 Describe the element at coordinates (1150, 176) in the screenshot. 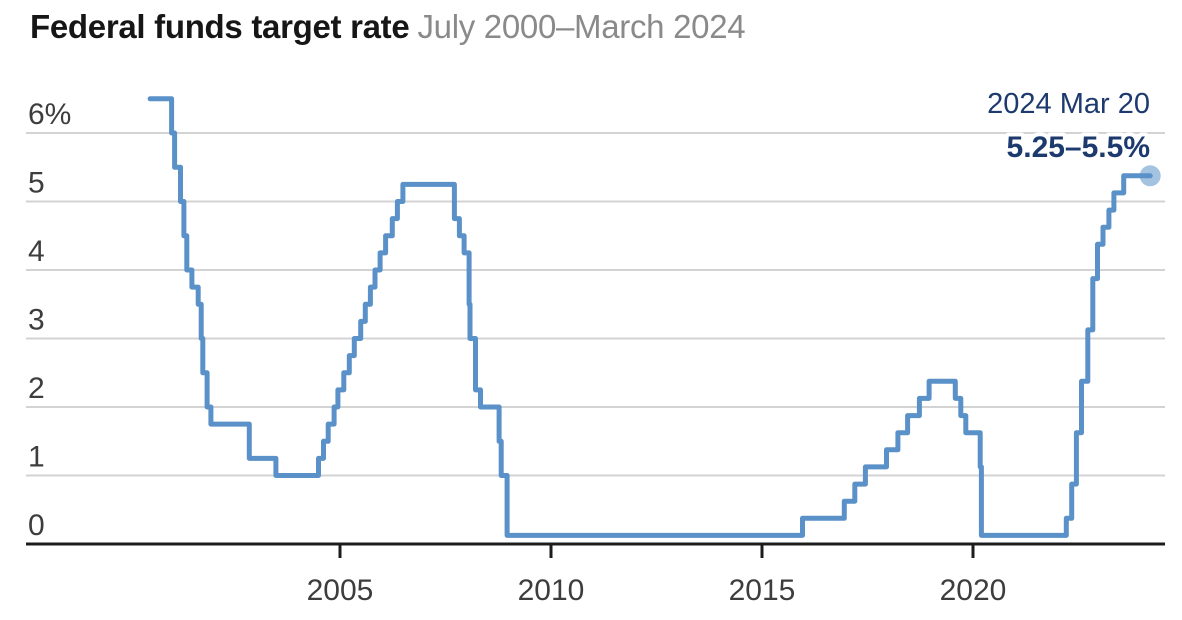

I see `latest-value-dot` at that location.